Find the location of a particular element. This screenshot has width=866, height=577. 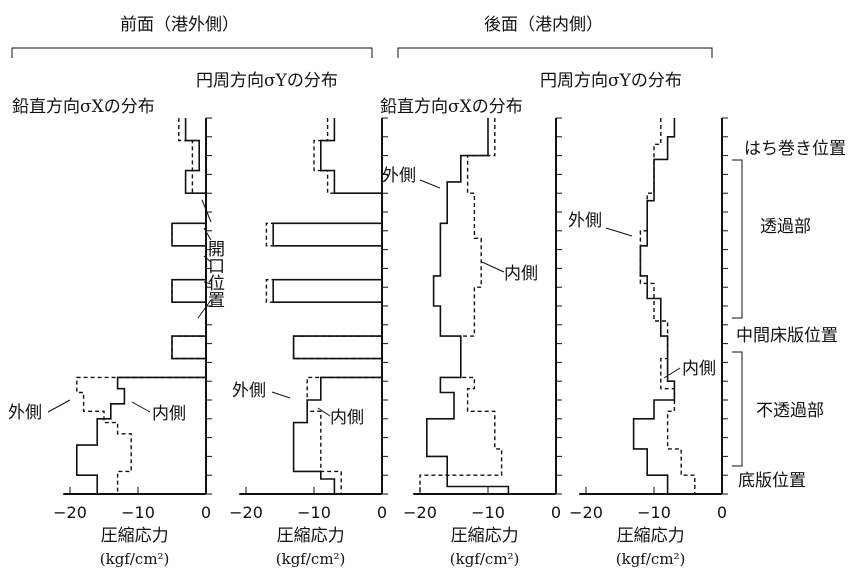

label-inner-p4: 内側 is located at coordinates (699, 369).